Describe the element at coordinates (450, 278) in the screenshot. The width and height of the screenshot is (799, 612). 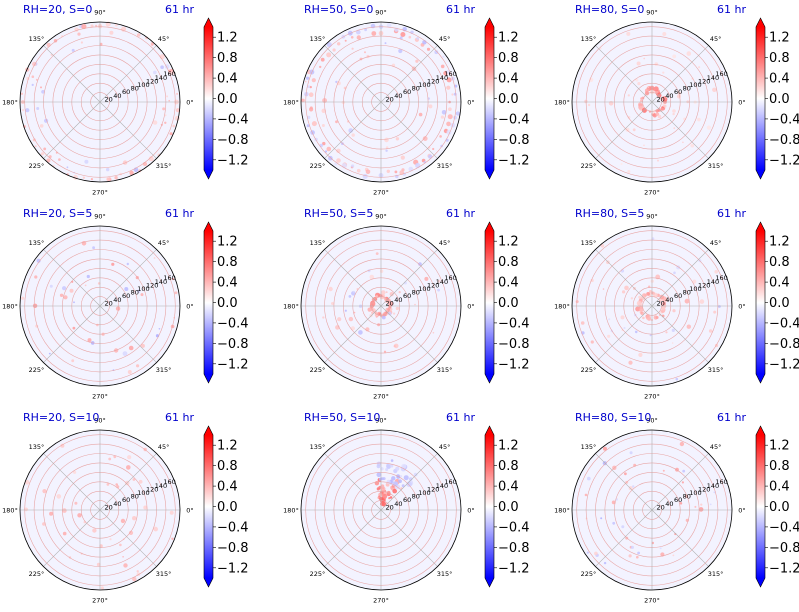
I see `radial-tick-label: 160` at that location.